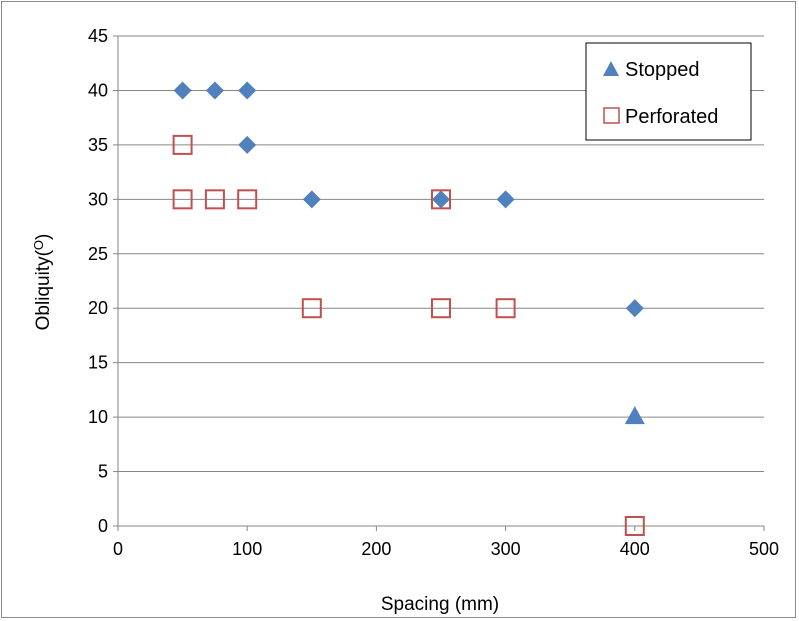 The image size is (799, 621). Describe the element at coordinates (103, 526) in the screenshot. I see `y-tick-label-0: 0` at that location.